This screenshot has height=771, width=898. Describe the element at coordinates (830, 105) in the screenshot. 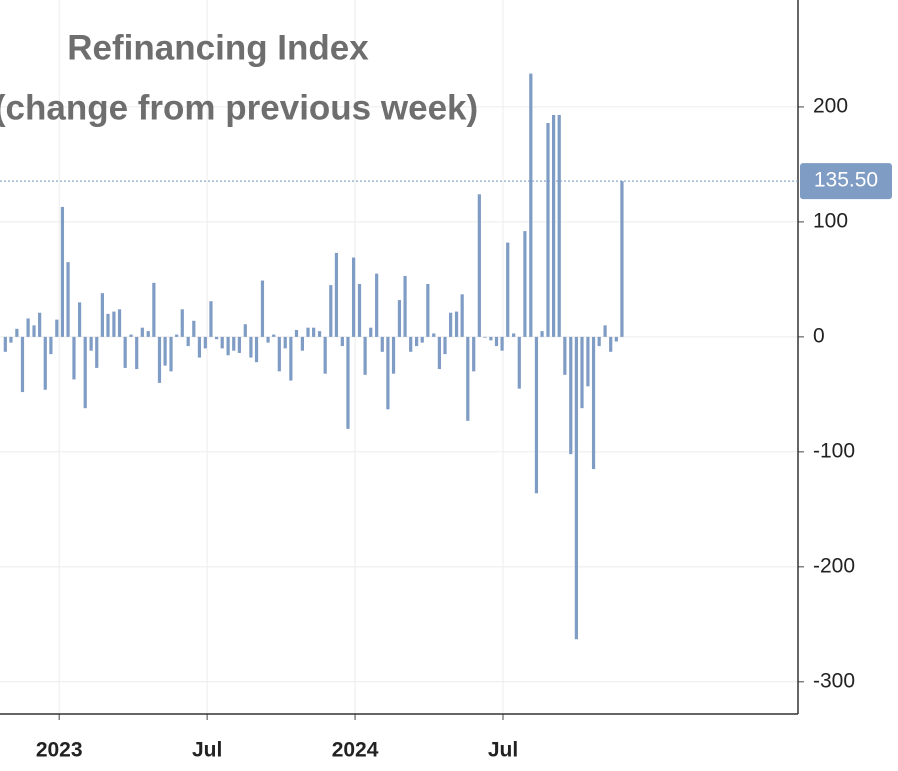

I see `y-tick-label: 200` at that location.